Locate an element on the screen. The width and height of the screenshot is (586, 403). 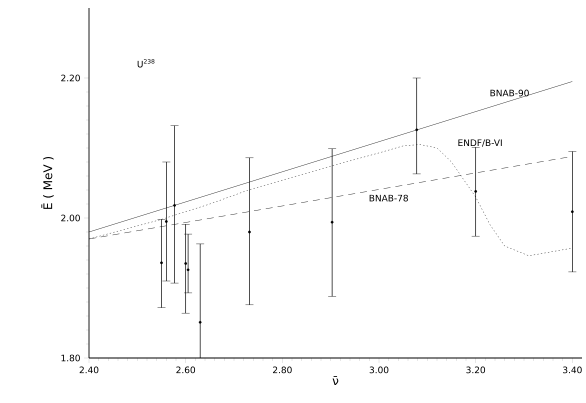
y-tick-label: 1.80 is located at coordinates (71, 358).